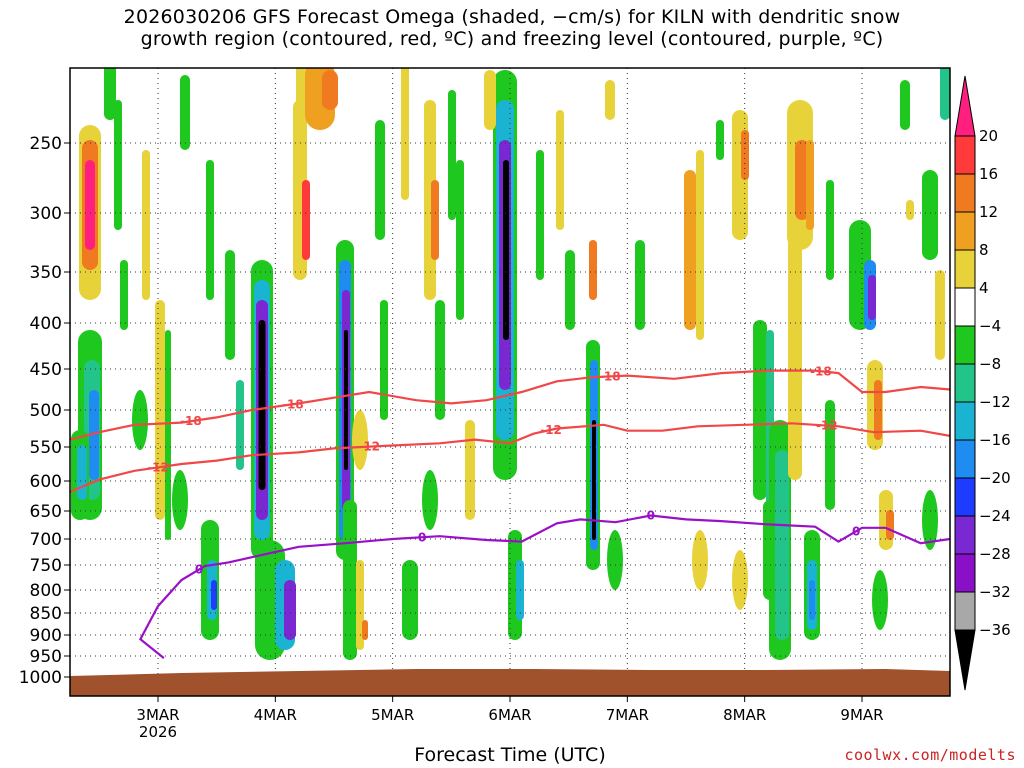 Image resolution: width=1024 pixels, height=768 pixels. What do you see at coordinates (392, 715) in the screenshot?
I see `x-tick-label: 5MAR` at bounding box center [392, 715].